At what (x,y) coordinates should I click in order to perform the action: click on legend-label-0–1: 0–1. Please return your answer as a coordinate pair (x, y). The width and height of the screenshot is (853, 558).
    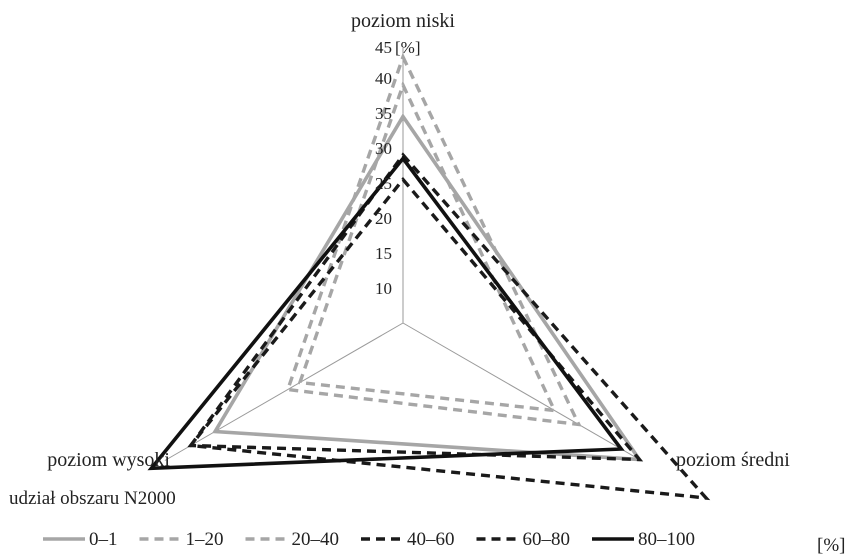
    Looking at the image, I should click on (103, 539).